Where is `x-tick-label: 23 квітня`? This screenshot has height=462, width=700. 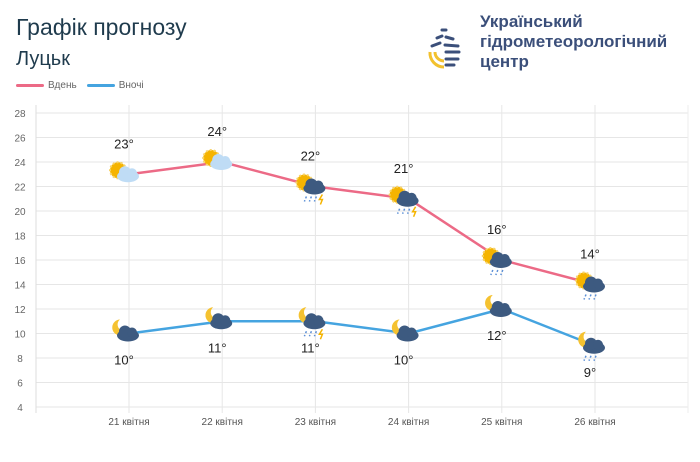 x-tick-label: 23 квітня is located at coordinates (315, 422).